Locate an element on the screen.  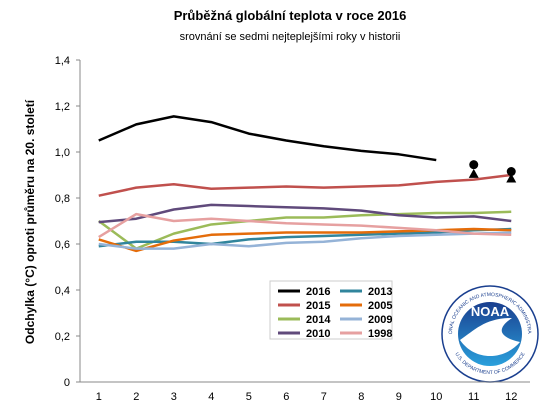
x-tick-label: 2 is located at coordinates (136, 397).